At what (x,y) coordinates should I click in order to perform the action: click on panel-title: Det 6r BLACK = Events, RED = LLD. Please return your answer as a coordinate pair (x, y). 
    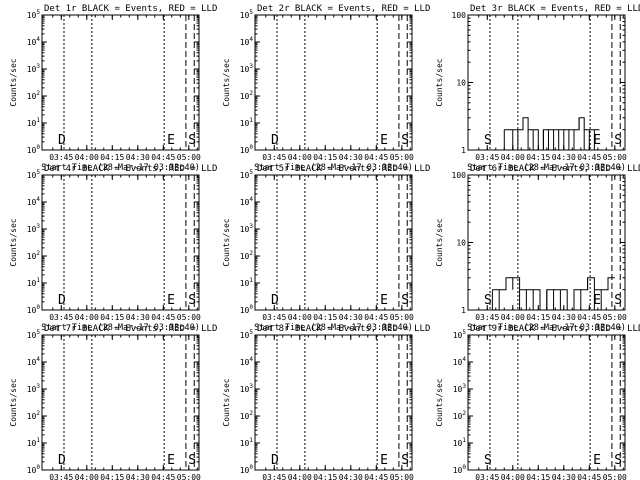
    Looking at the image, I should click on (555, 169).